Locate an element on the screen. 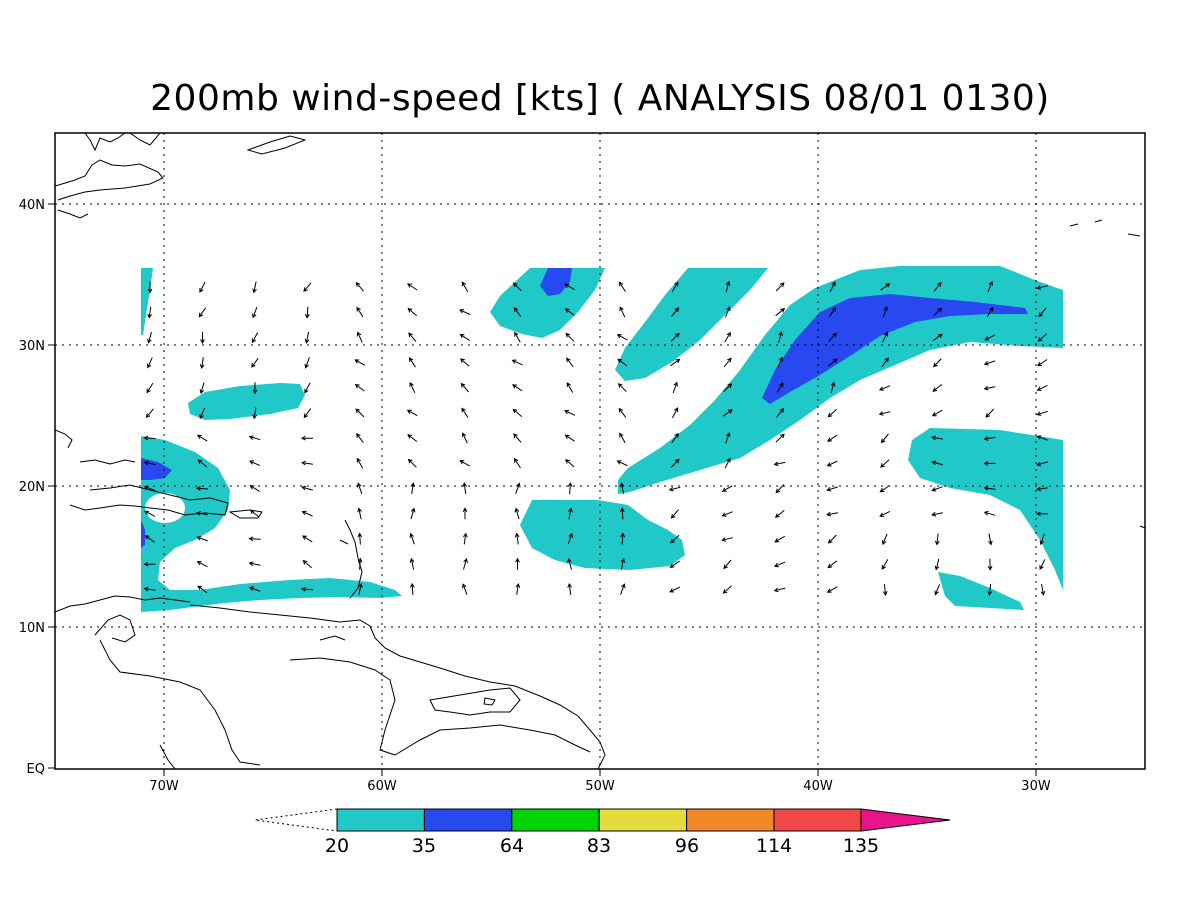 The height and width of the screenshot is (900, 1200). lon-axis: 70W 60W 50W 40W 30W is located at coordinates (600, 781).